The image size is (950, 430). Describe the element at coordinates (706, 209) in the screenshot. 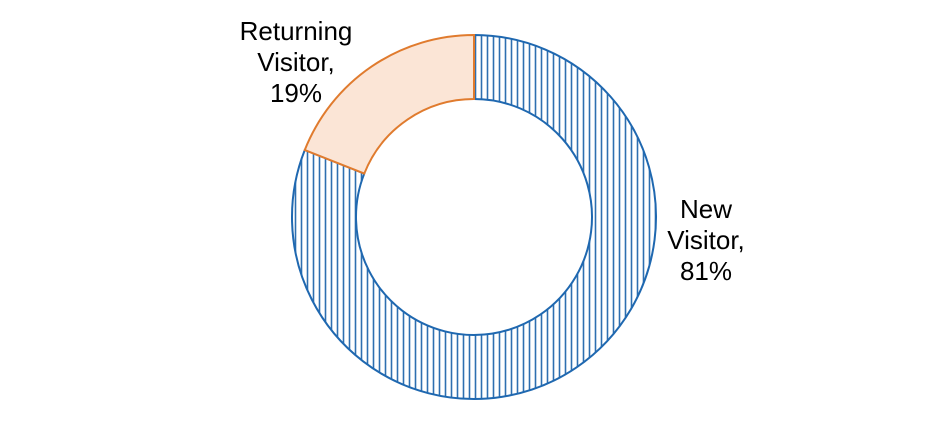

I see `slice-label-line: New` at that location.